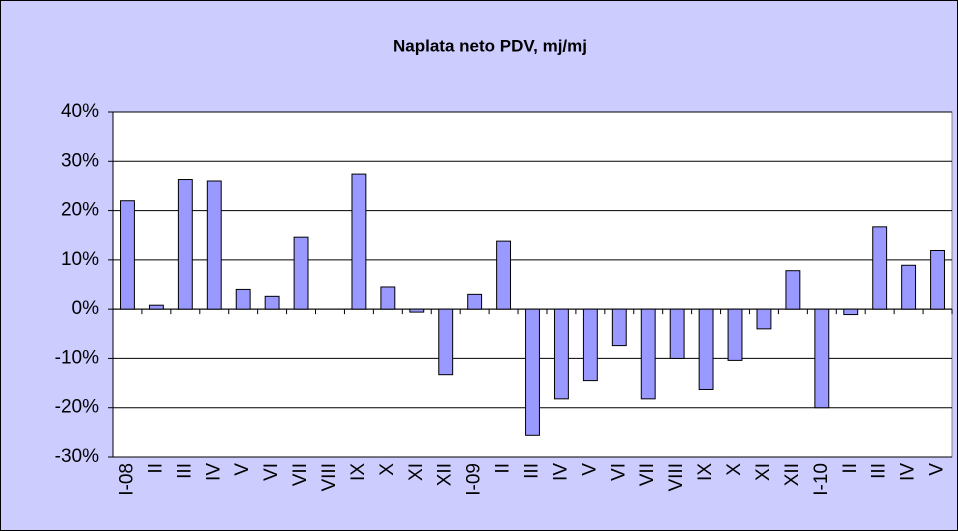 The image size is (958, 531). Describe the element at coordinates (821, 479) in the screenshot. I see `x-tick-label: I-10` at that location.